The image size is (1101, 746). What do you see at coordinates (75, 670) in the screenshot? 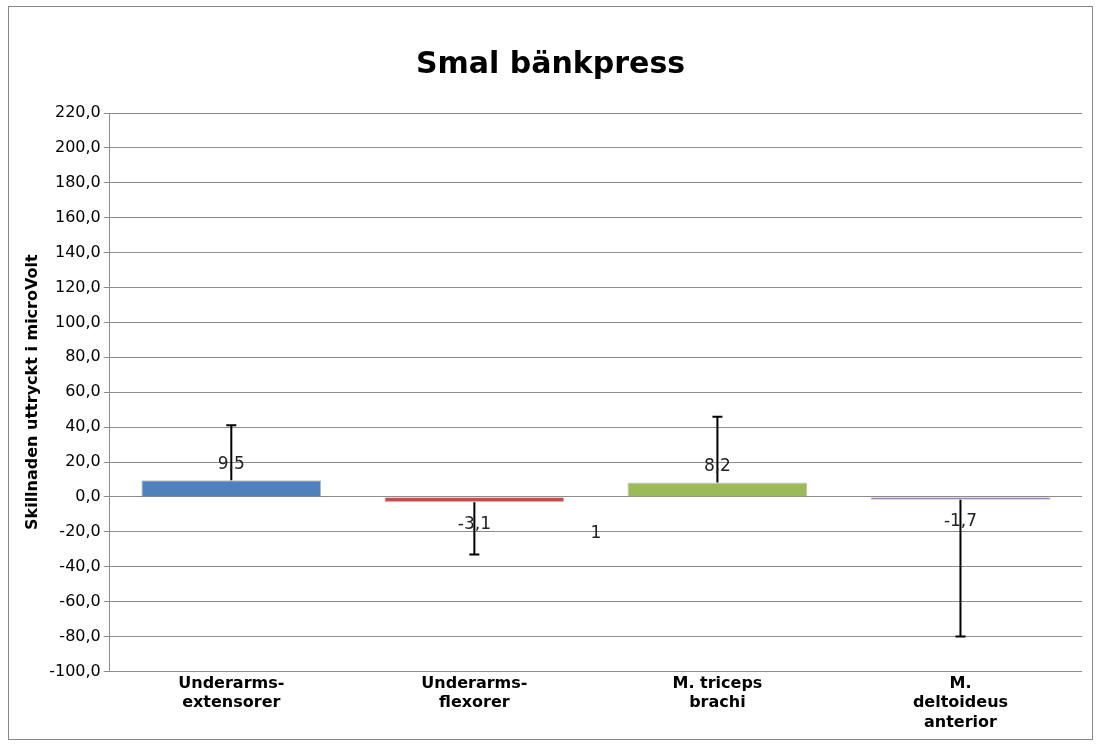
I see `y-tick-label: -100,0` at bounding box center [75, 670].